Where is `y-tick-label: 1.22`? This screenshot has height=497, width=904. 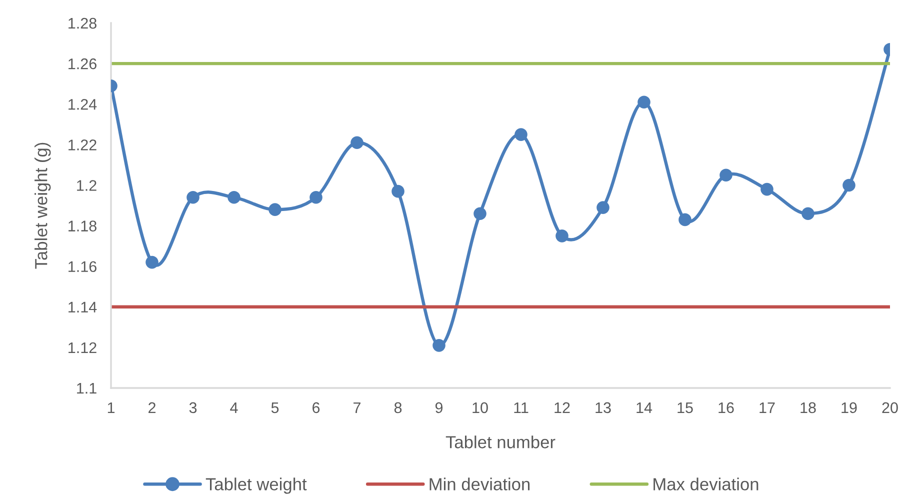 y-tick-label: 1.22 is located at coordinates (82, 145).